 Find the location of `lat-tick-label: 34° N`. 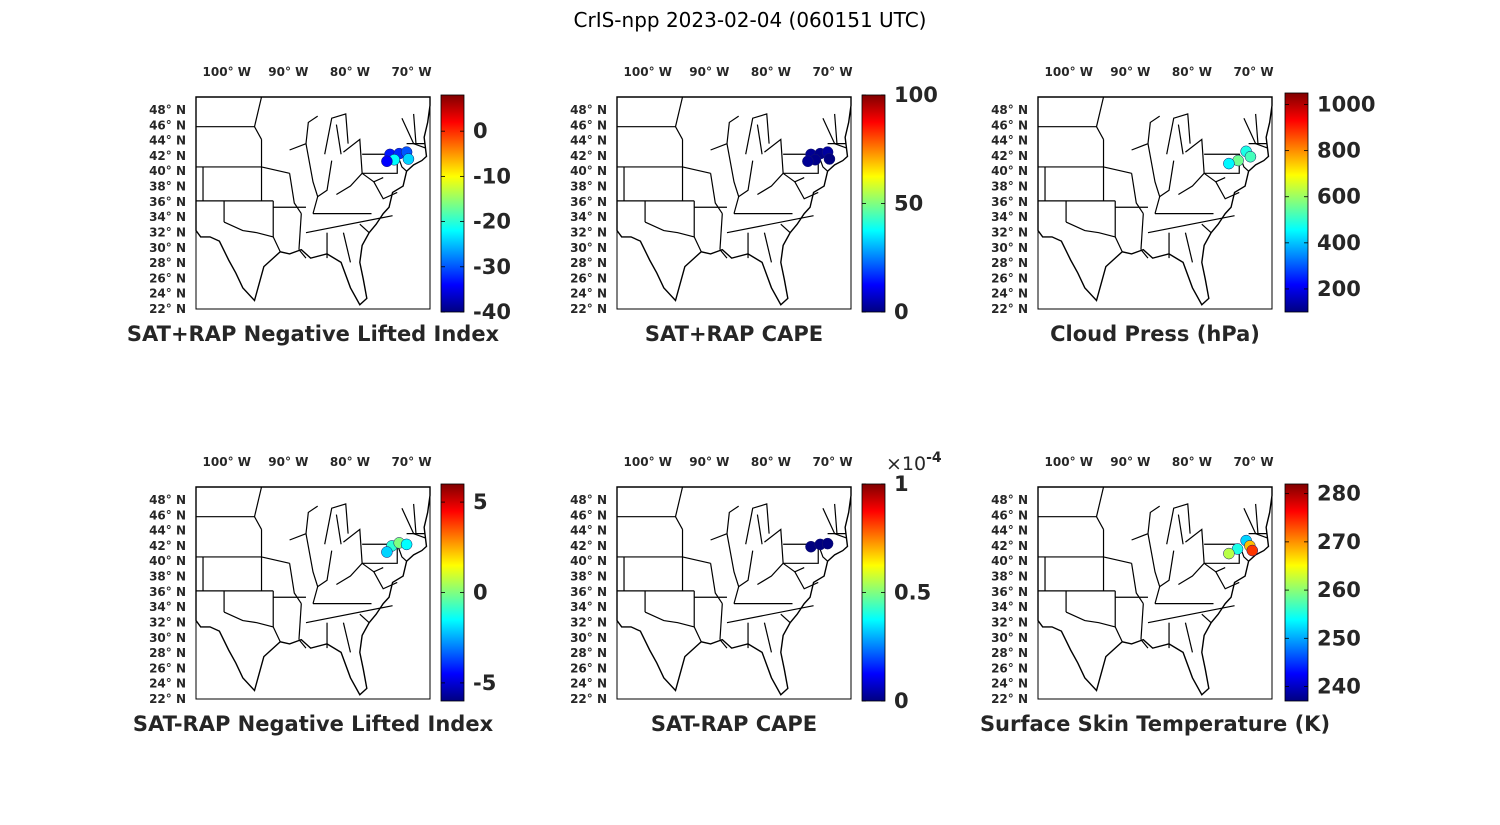

lat-tick-label: 34° N is located at coordinates (167, 217).